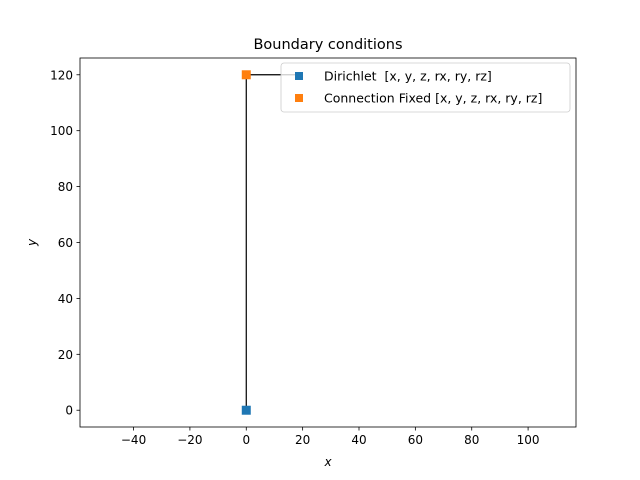  Describe the element at coordinates (246, 410) in the screenshot. I see `dirichlet-marker` at that location.